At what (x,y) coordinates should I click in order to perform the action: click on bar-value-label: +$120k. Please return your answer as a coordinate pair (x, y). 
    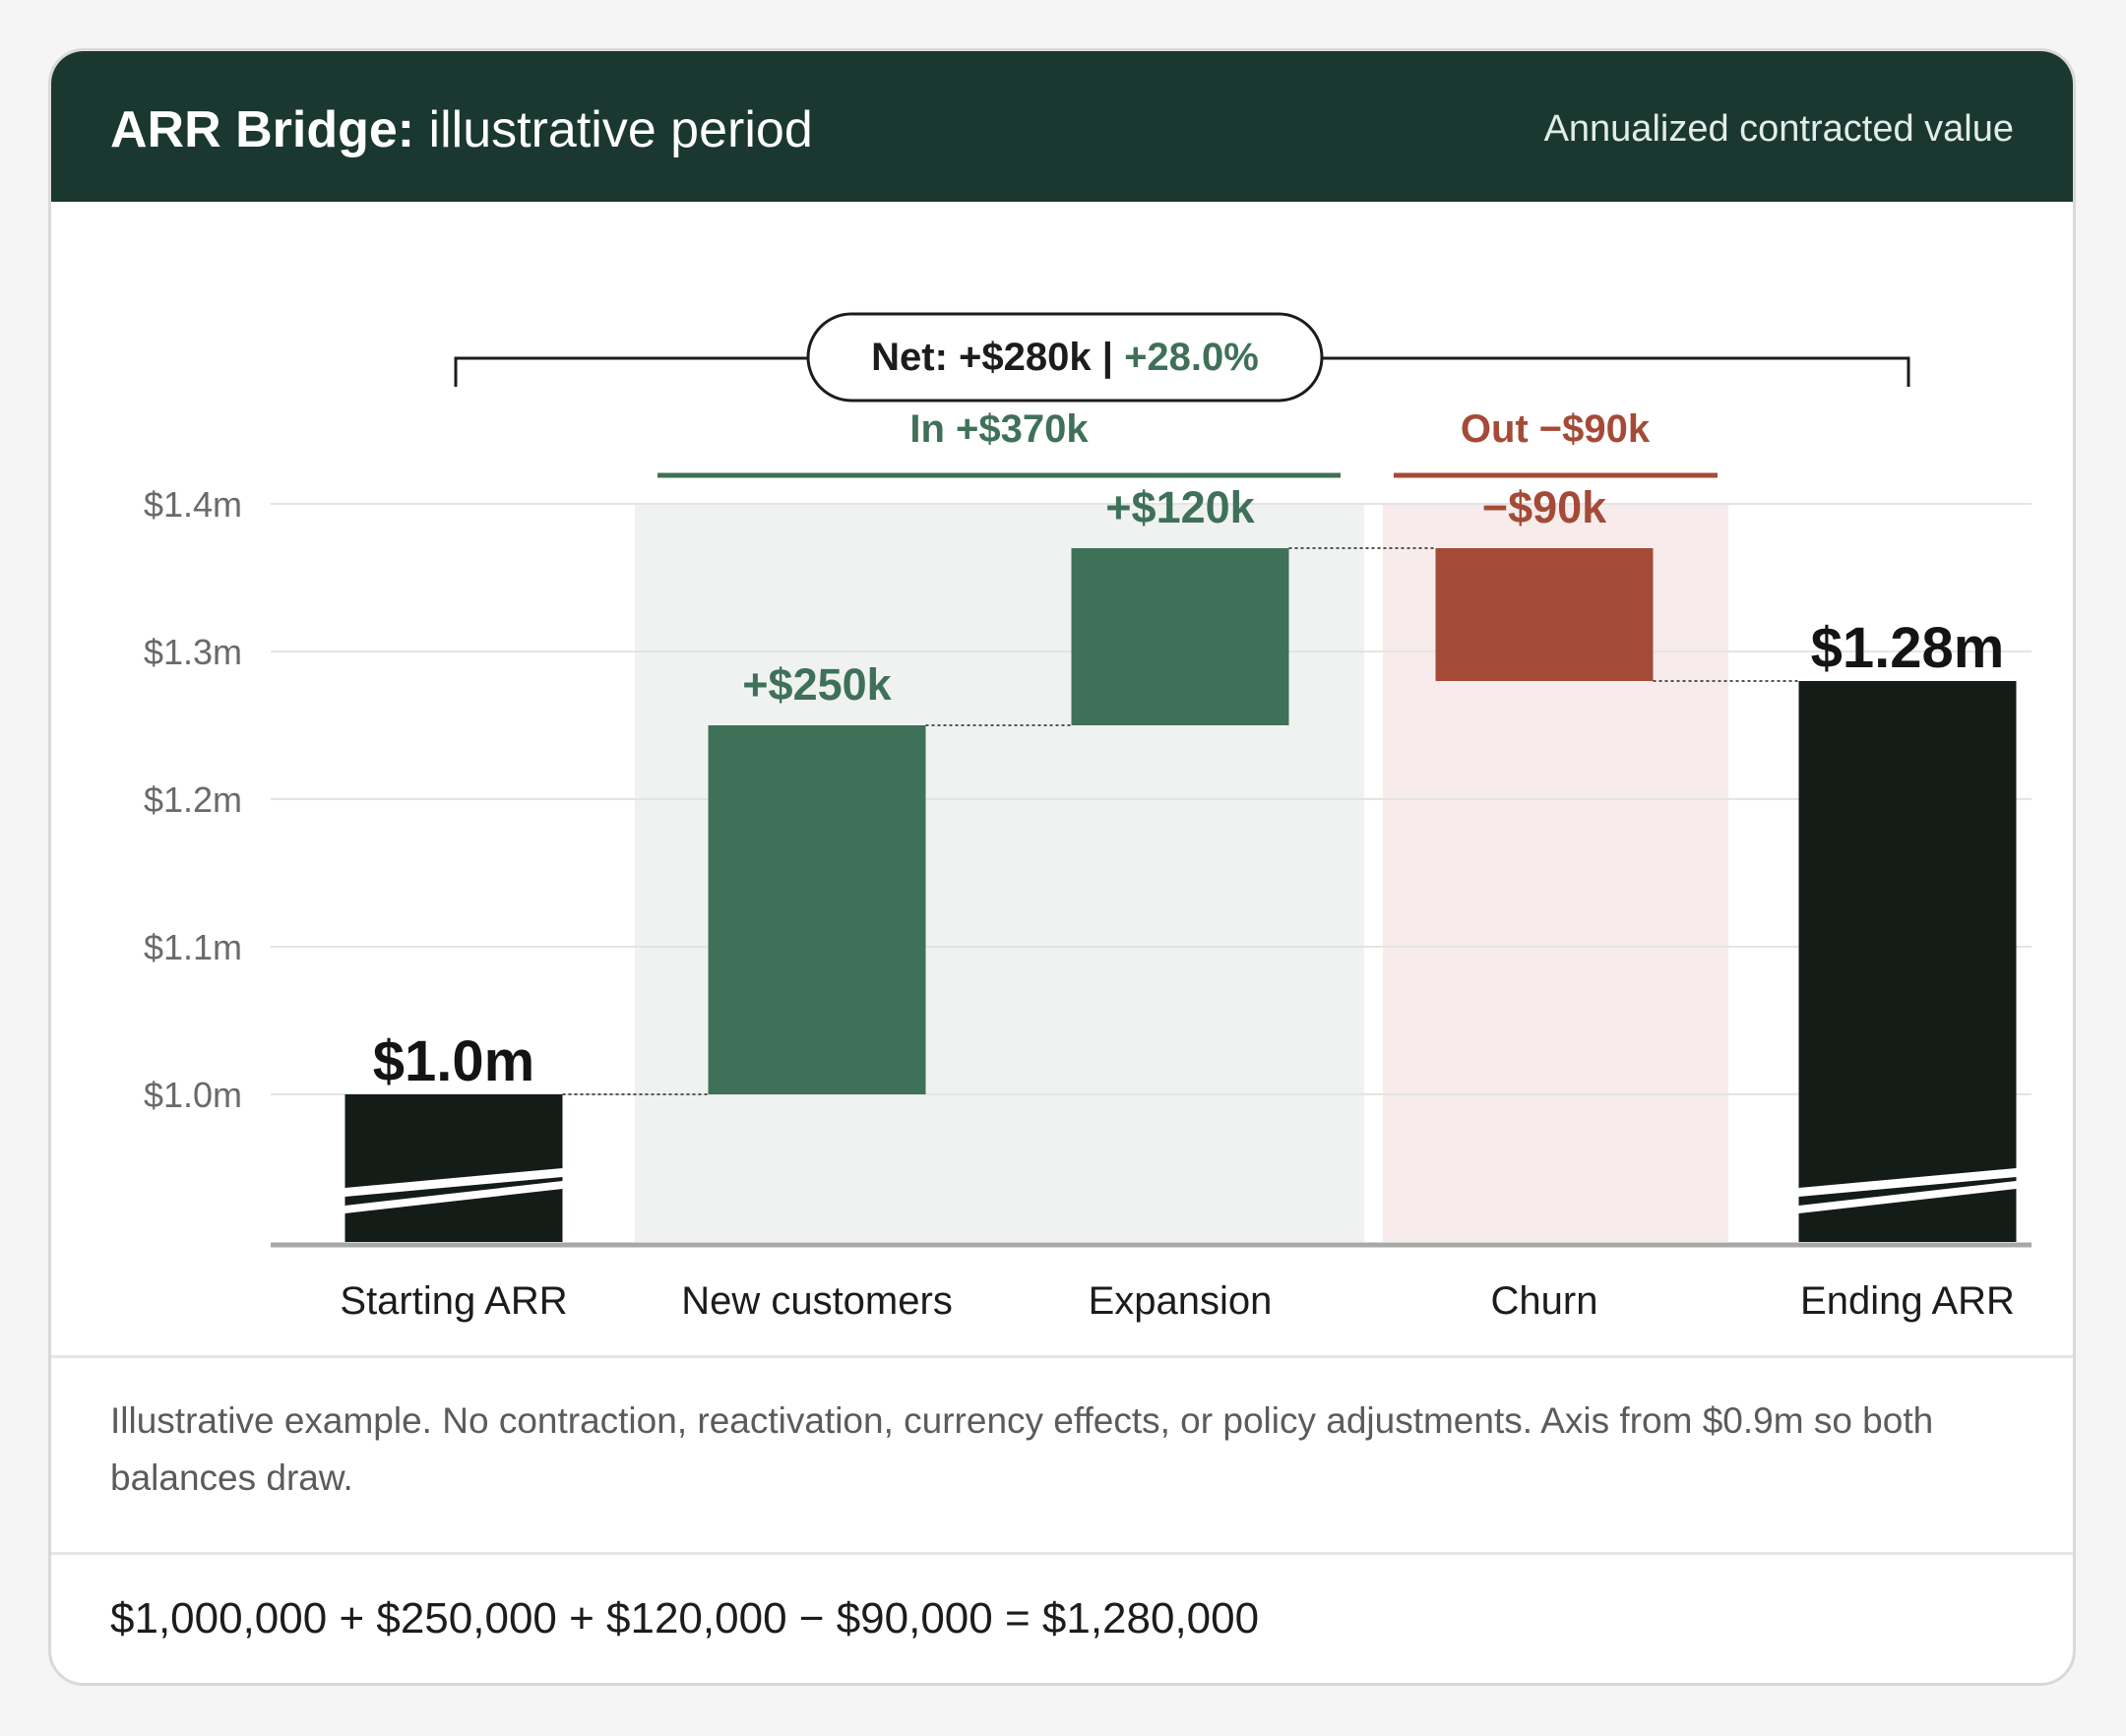
    Looking at the image, I should click on (1180, 507).